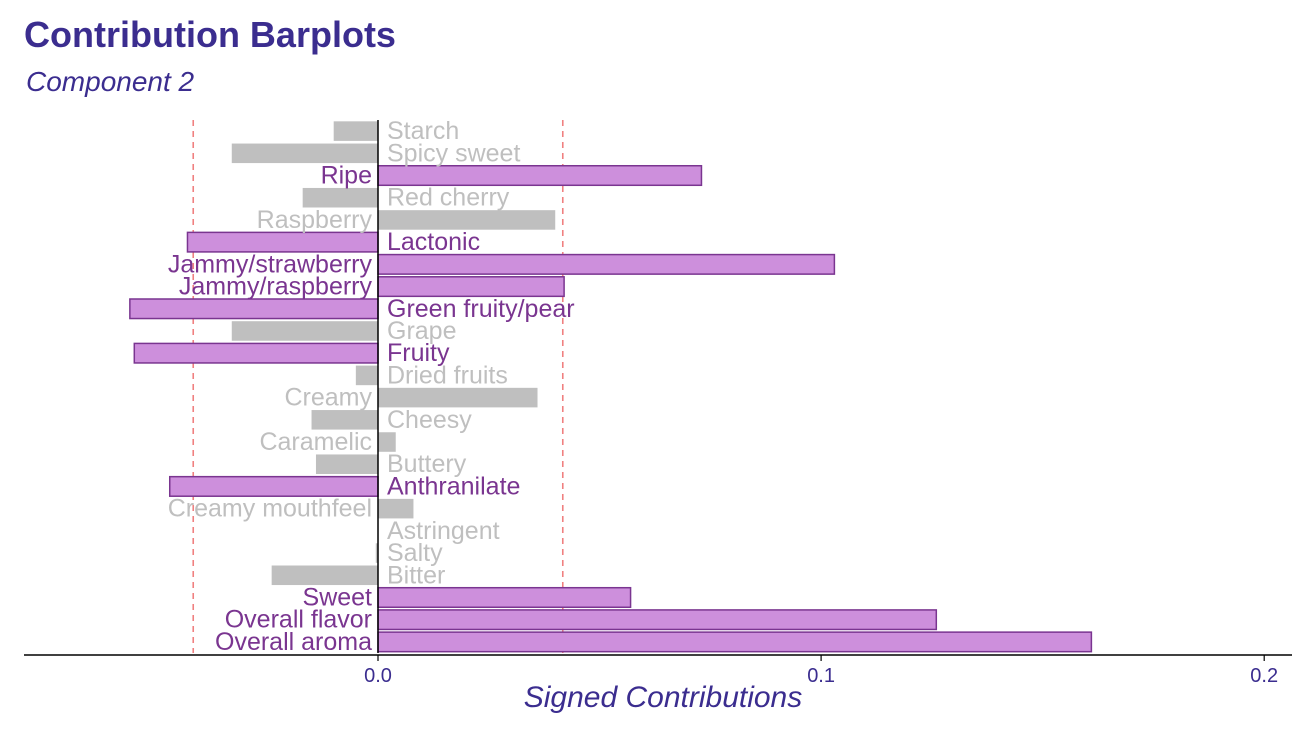 The height and width of the screenshot is (736, 1306). I want to click on bar-label: Anthranilate, so click(453, 486).